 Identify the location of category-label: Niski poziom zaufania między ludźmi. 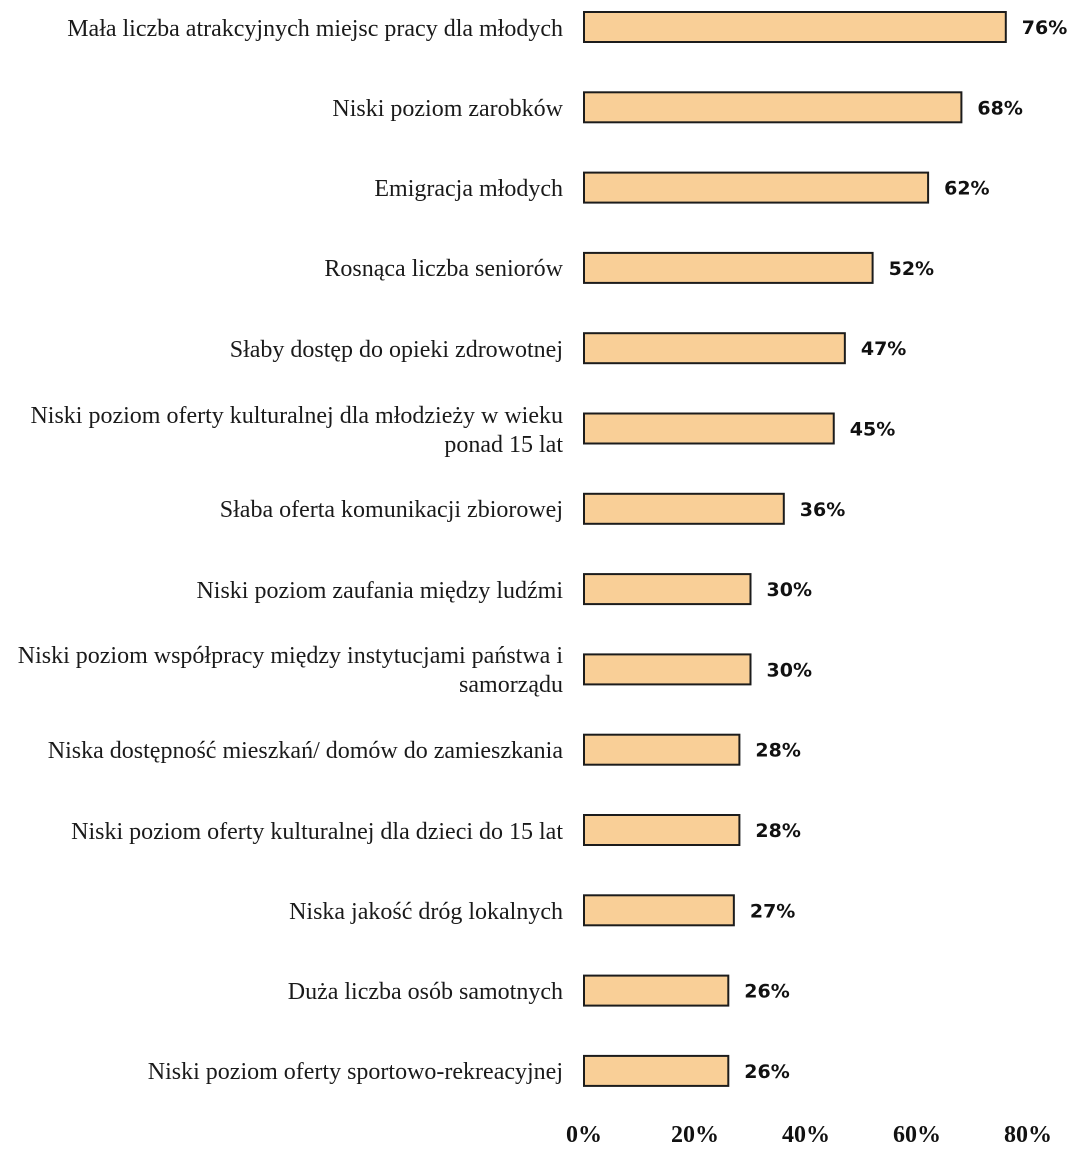
(379, 590).